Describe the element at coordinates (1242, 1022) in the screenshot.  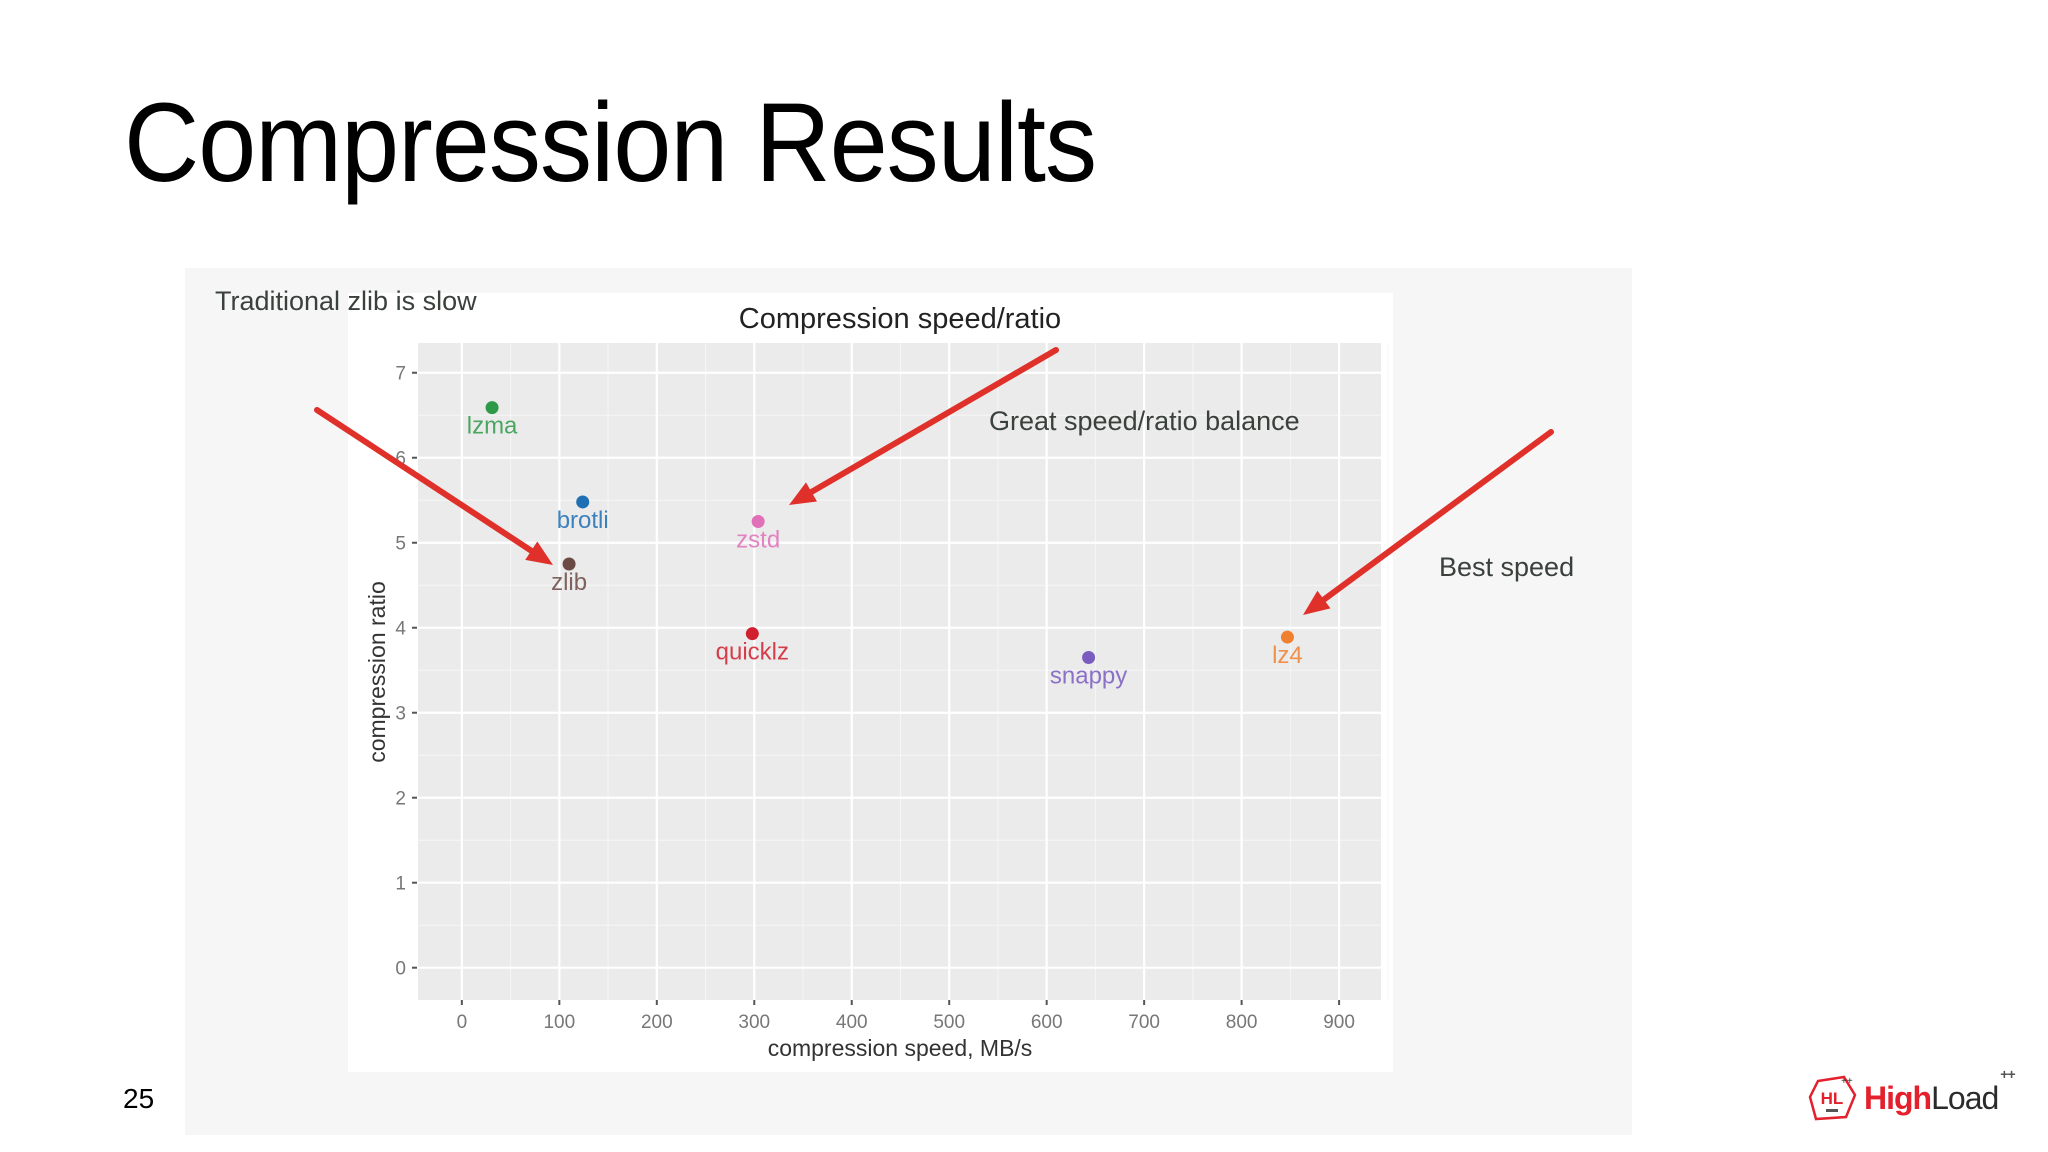
I see `x-tick-label: 800` at that location.